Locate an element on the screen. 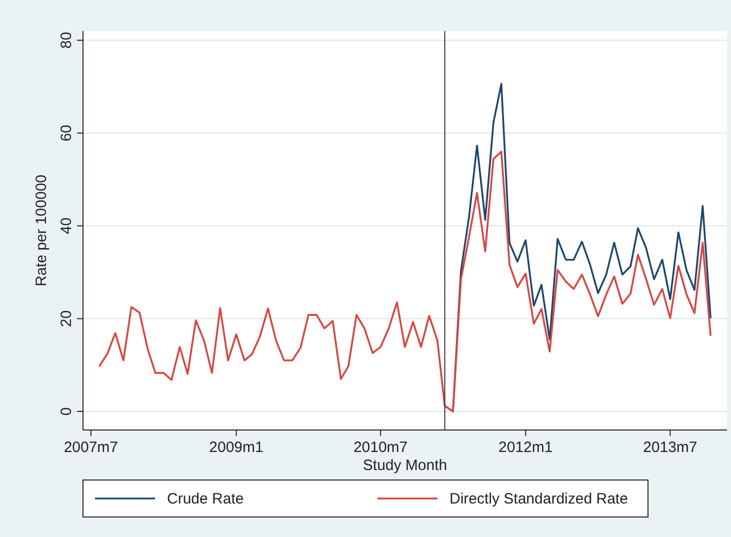 The height and width of the screenshot is (537, 731). legend-label: Crude Rate is located at coordinates (205, 499).